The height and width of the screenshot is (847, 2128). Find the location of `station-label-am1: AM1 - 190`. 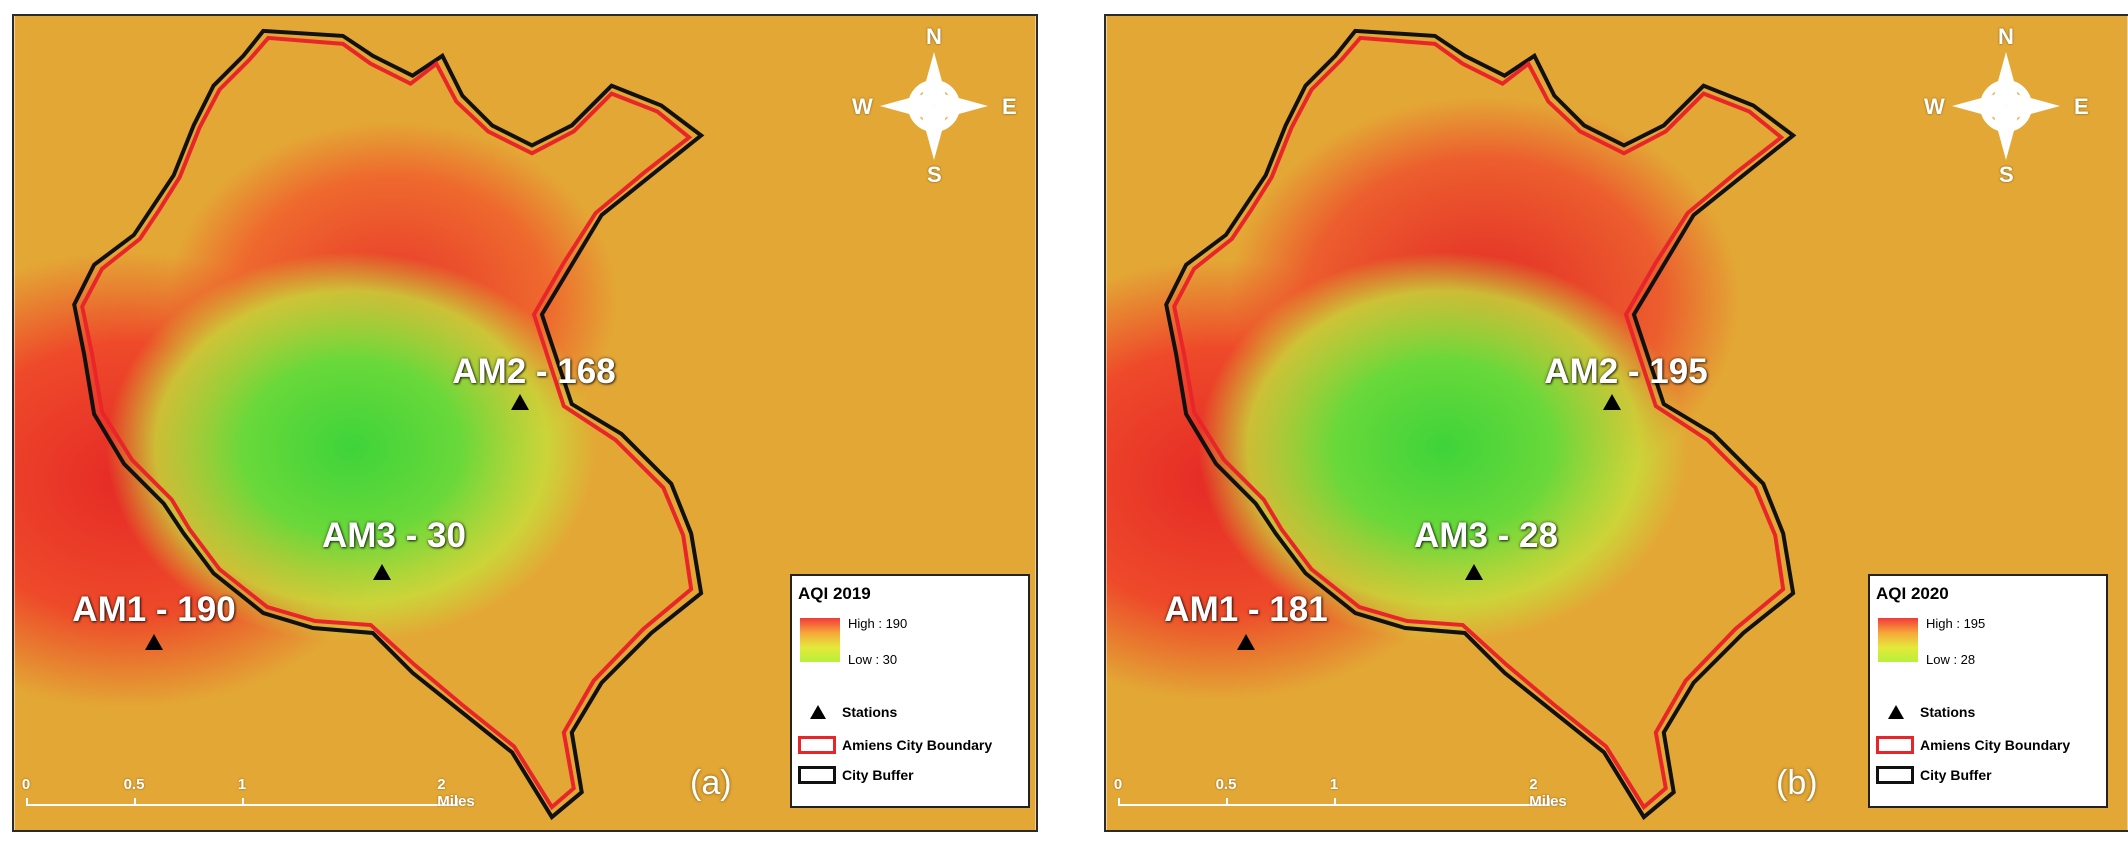

station-label-am1: AM1 - 190 is located at coordinates (154, 609).